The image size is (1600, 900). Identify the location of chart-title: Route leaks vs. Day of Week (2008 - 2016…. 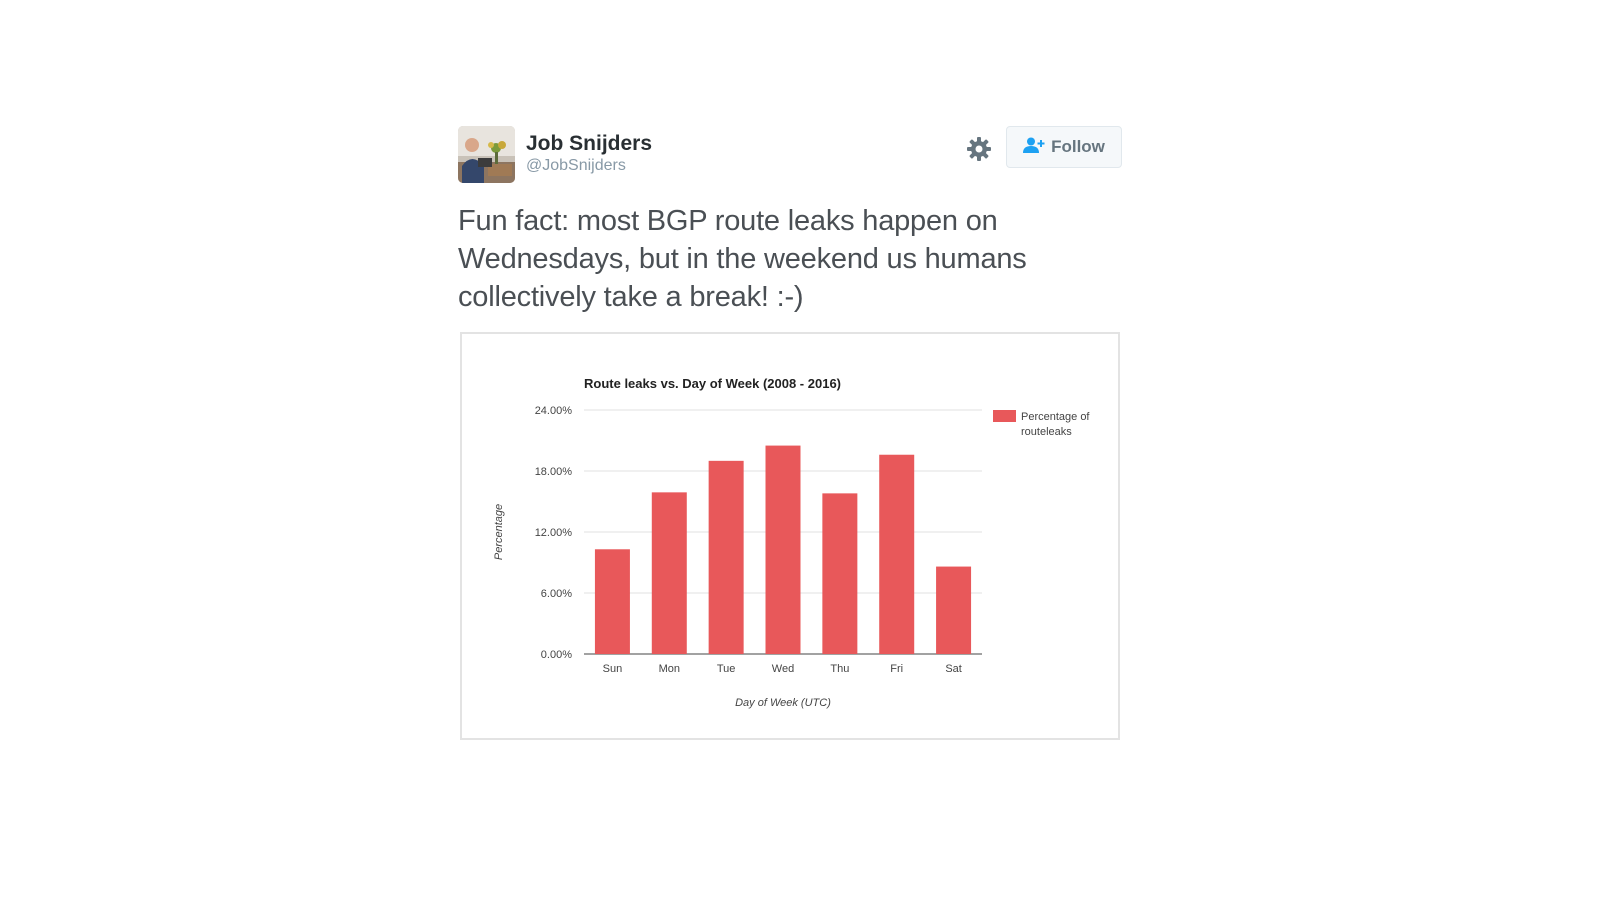
(712, 383).